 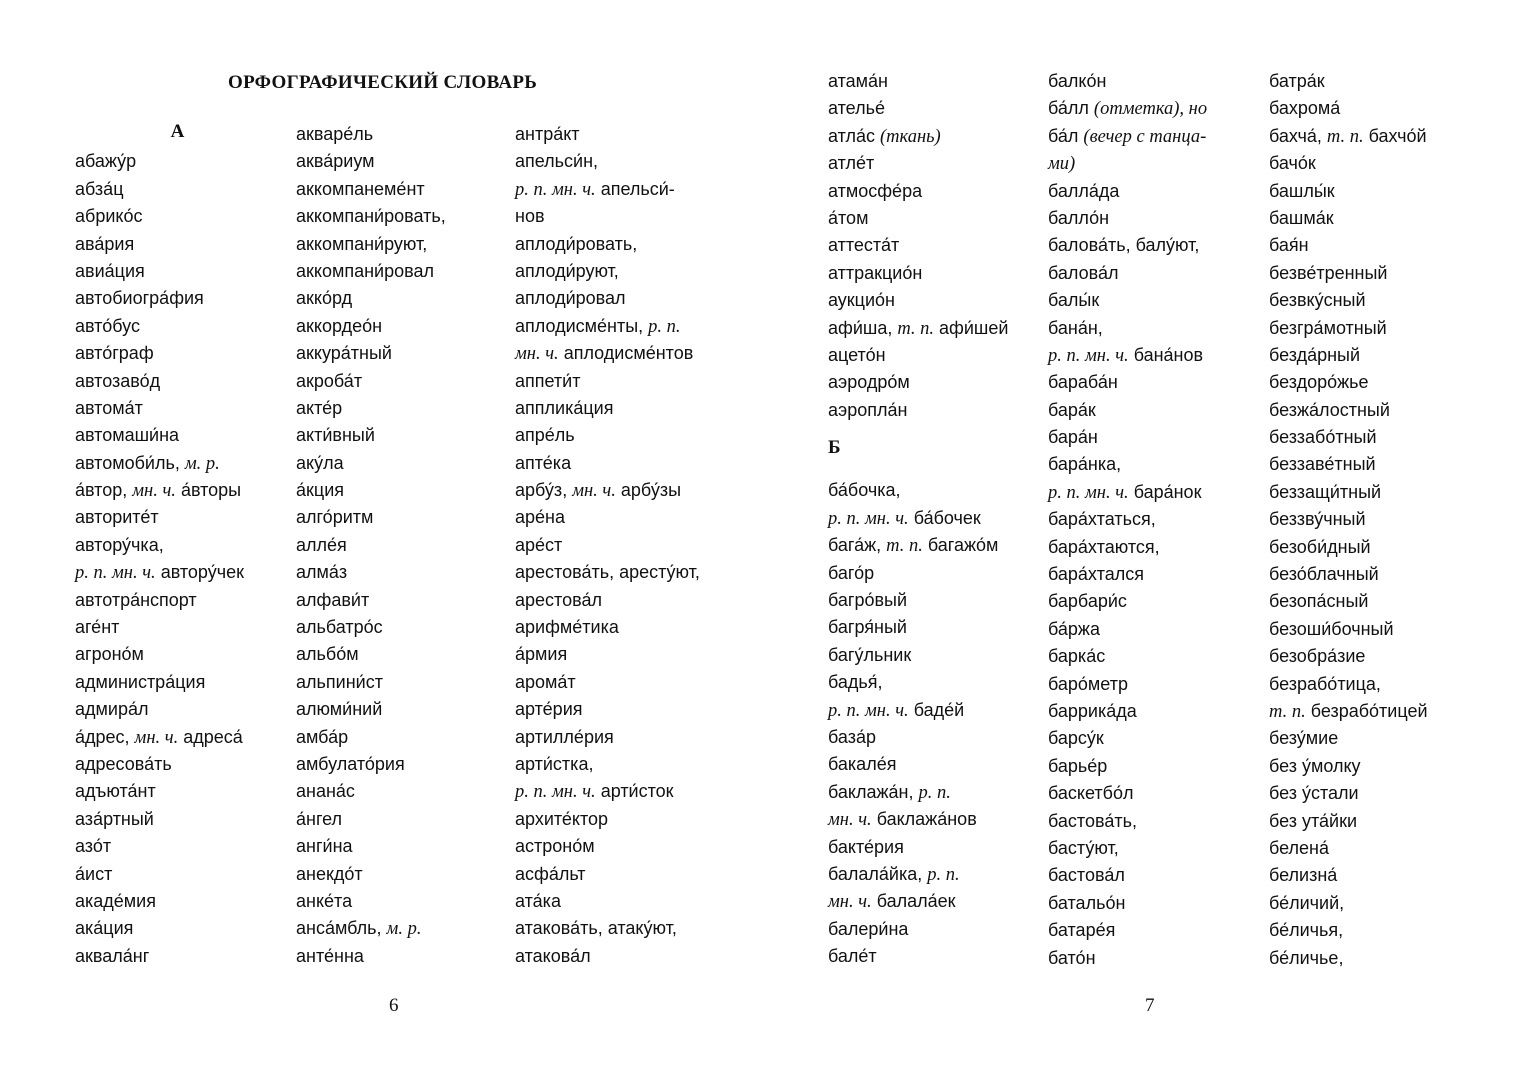 I want to click on dictionary-entry: арифме́тика, so click(x=567, y=627).